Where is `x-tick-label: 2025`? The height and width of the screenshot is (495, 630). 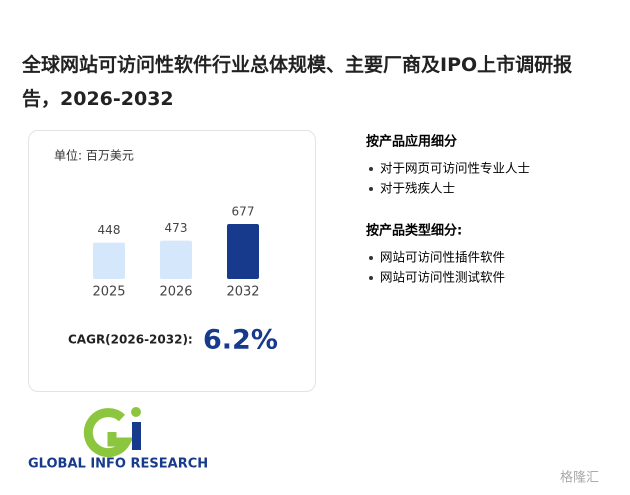
x-tick-label: 2025 is located at coordinates (108, 292).